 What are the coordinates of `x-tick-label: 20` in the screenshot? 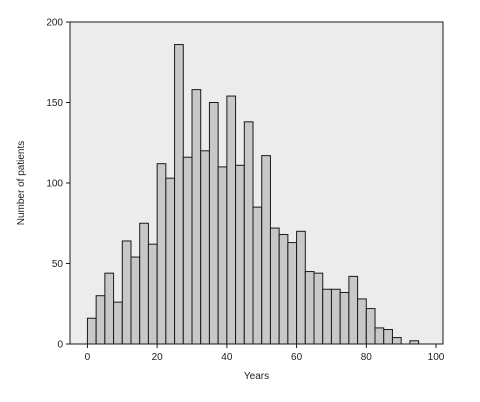 It's located at (158, 357).